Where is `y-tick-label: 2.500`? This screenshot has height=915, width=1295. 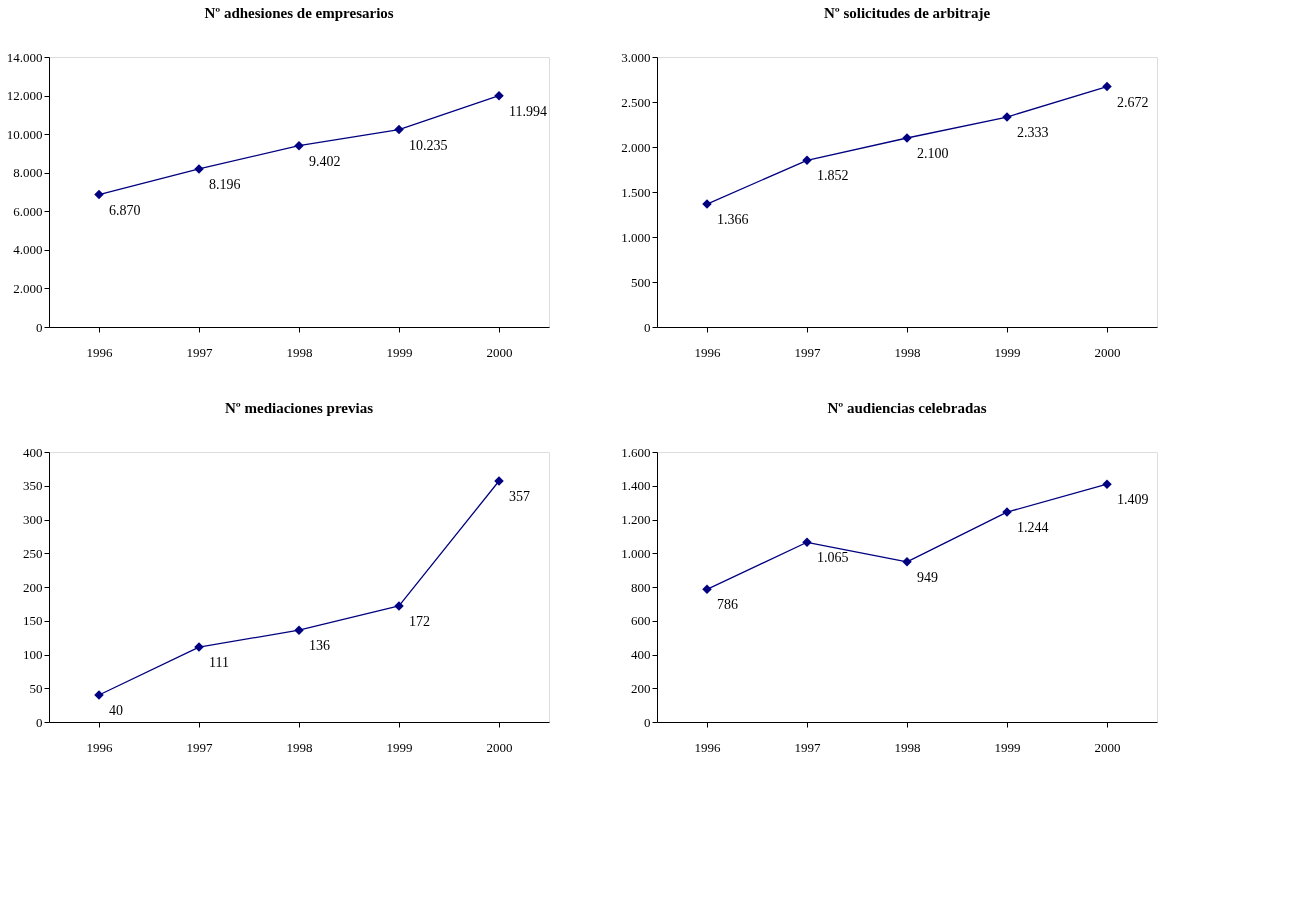
y-tick-label: 2.500 is located at coordinates (636, 102).